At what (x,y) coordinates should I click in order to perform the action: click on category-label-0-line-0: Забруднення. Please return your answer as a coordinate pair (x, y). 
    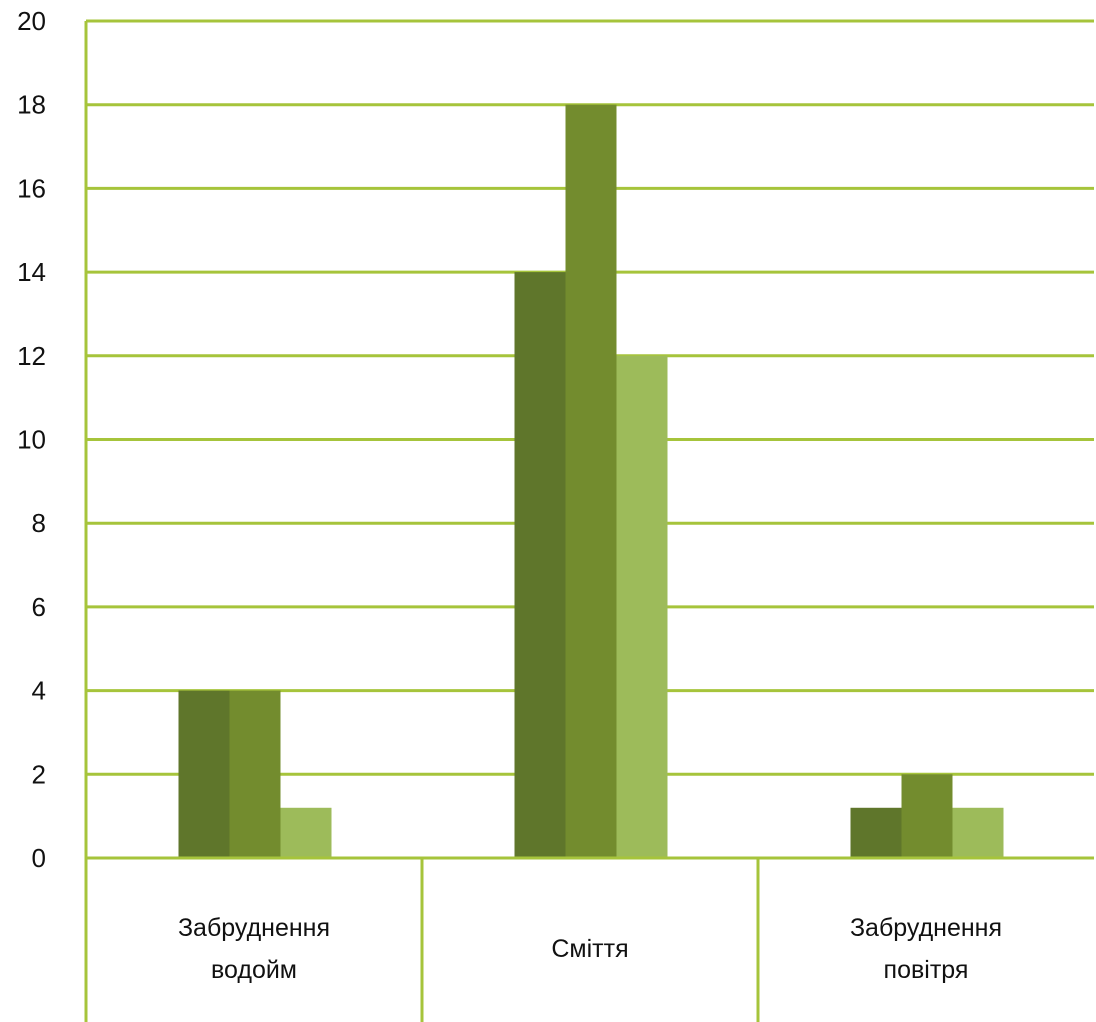
    Looking at the image, I should click on (254, 928).